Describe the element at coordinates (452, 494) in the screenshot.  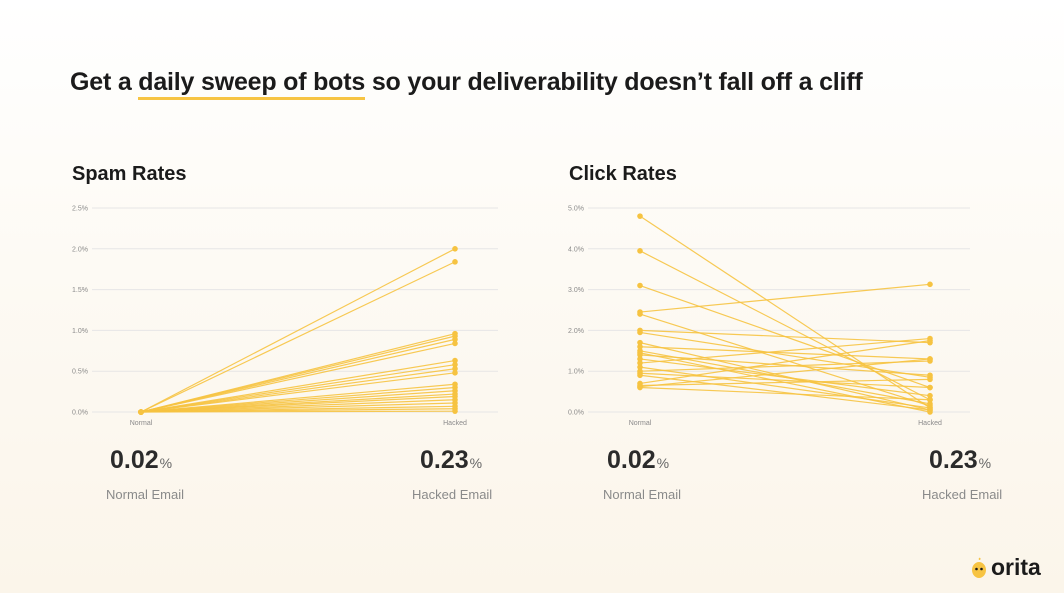
I see `spam-hacked-label: Hacked Email` at that location.